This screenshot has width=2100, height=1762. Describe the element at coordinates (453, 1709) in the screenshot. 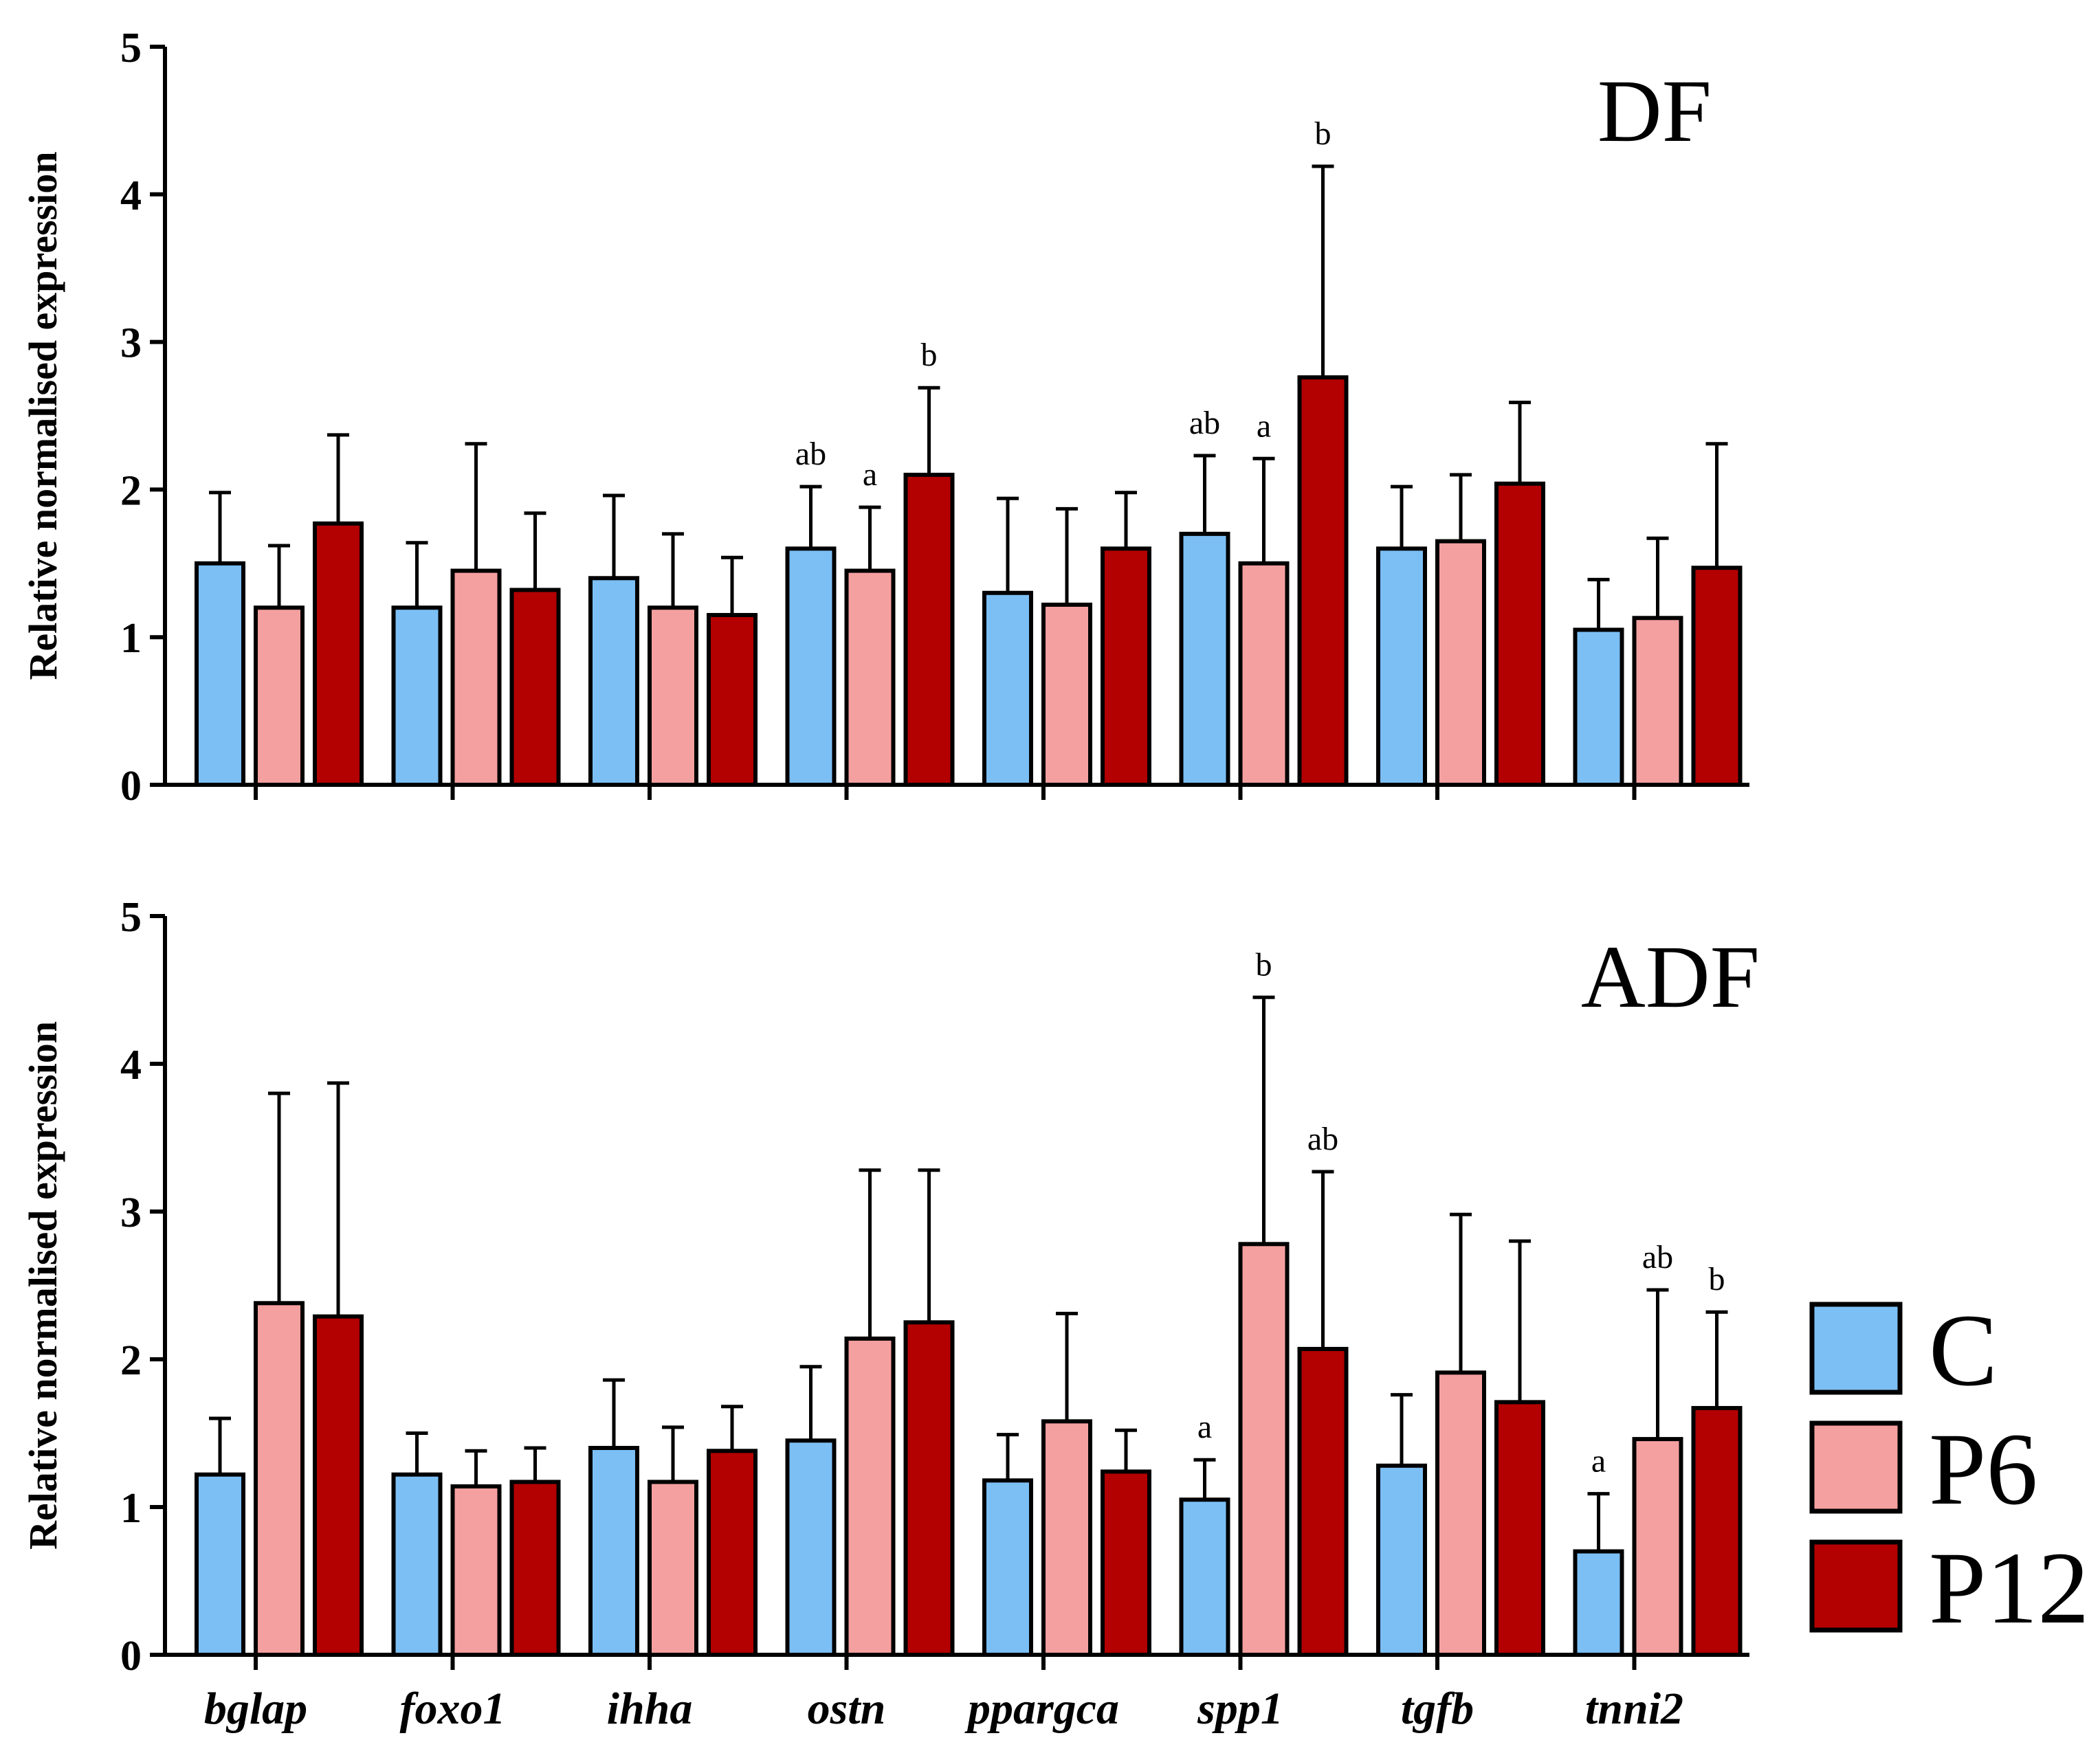

I see `x-tick-label-foxo1: foxo1` at that location.